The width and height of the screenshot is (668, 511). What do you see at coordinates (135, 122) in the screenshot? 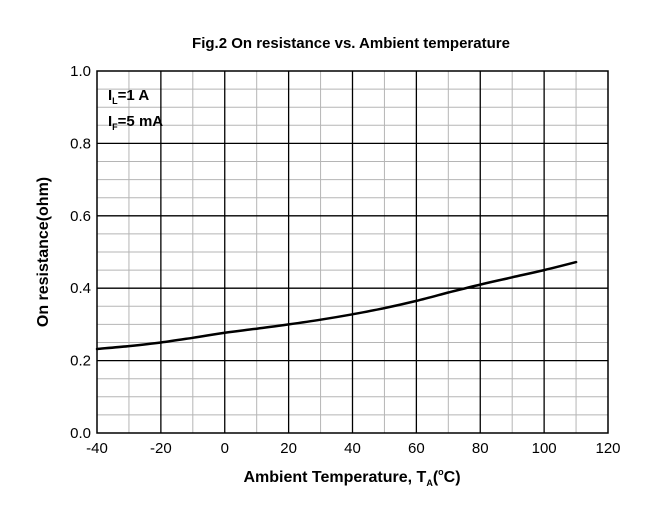
I see `annotation-if: IF=5 mA` at bounding box center [135, 122].